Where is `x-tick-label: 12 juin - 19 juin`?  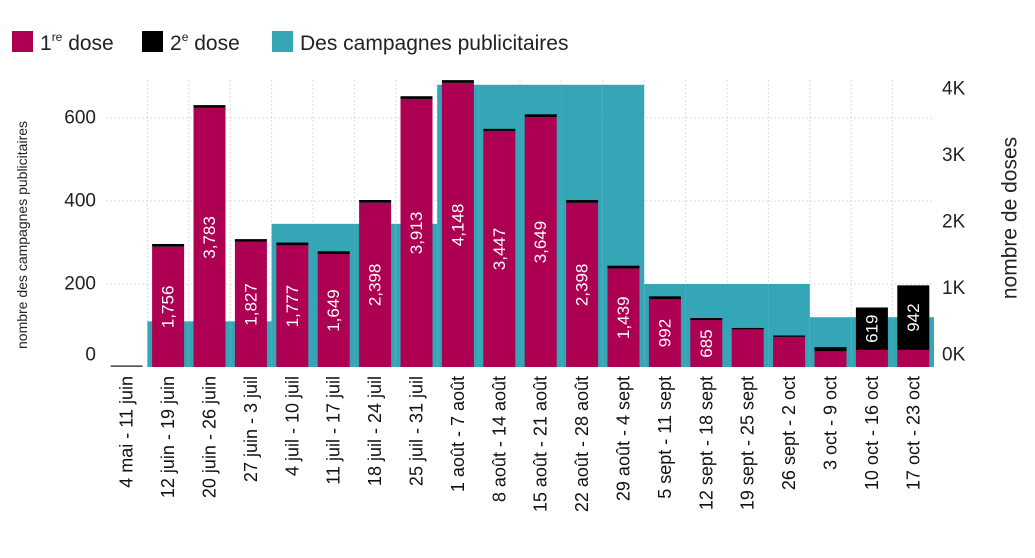
x-tick-label: 12 juin - 19 juin is located at coordinates (168, 437).